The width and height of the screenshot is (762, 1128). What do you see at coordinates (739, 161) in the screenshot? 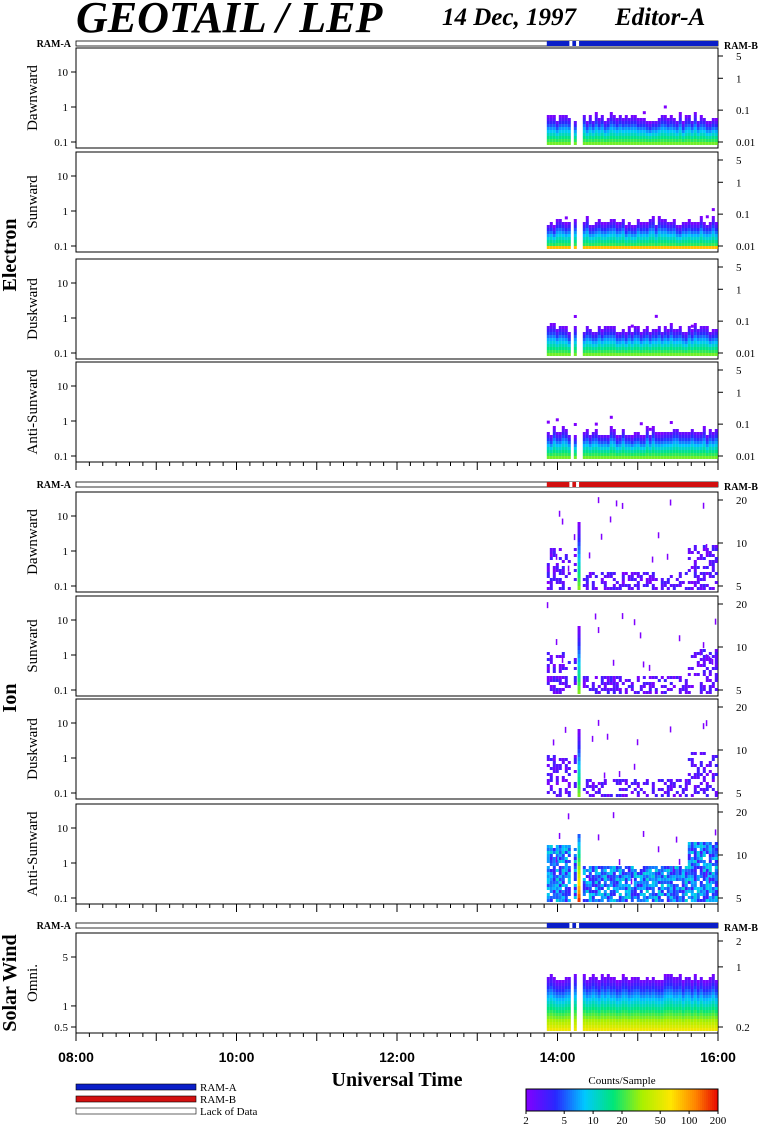
I see `y-right-tick-label: 5` at bounding box center [739, 161].